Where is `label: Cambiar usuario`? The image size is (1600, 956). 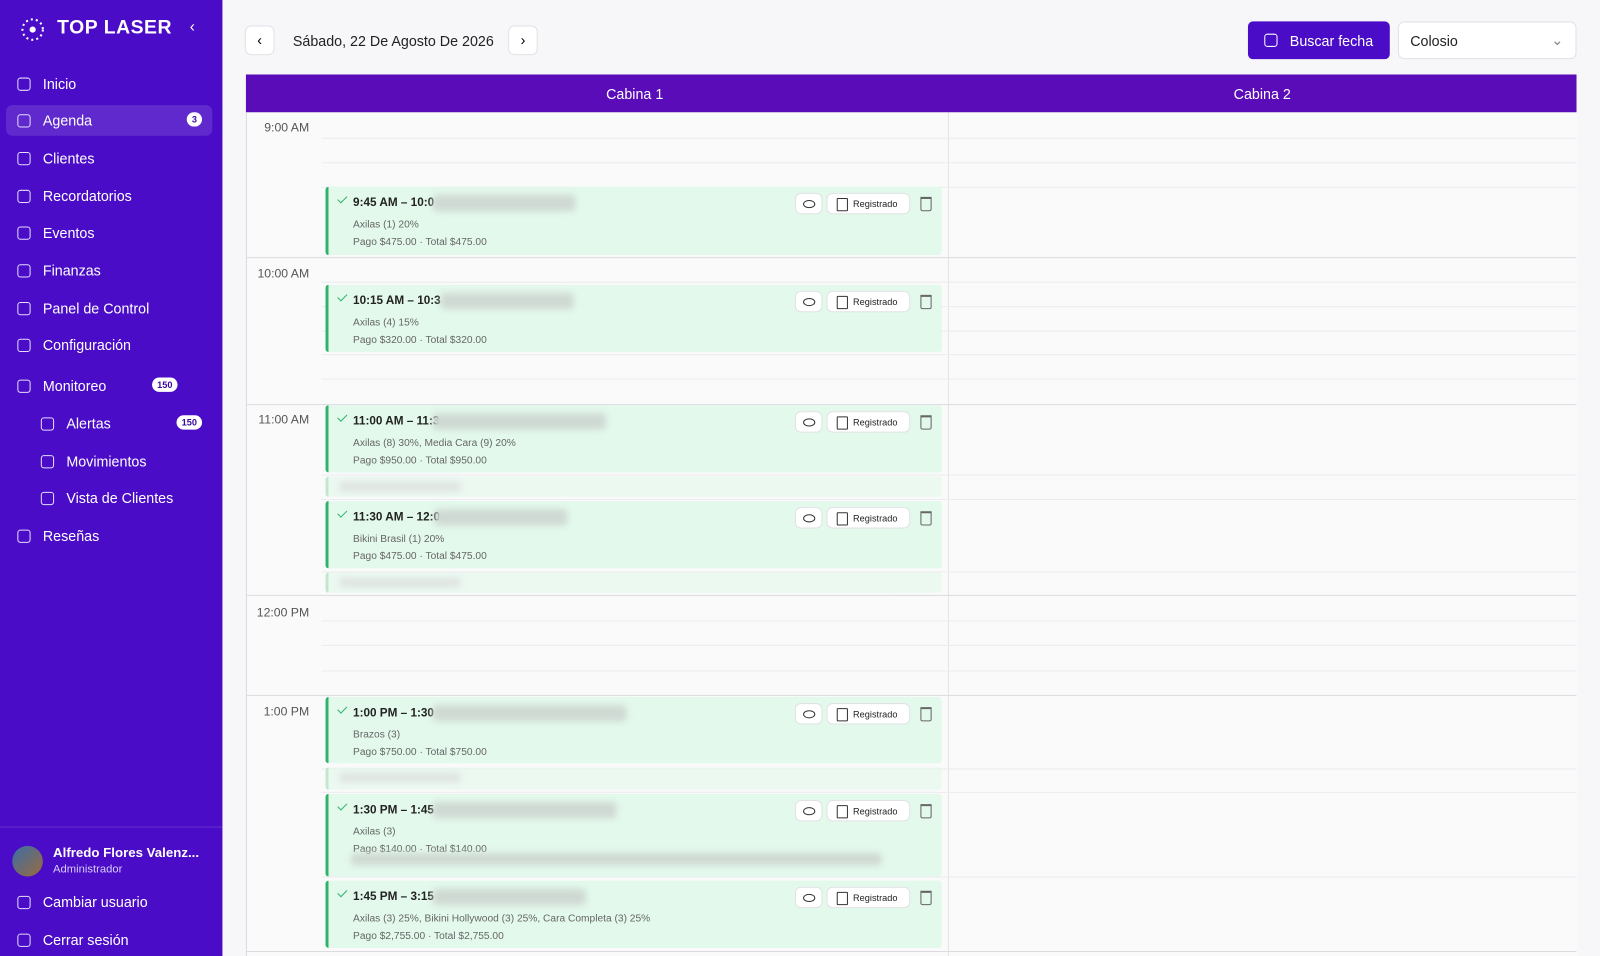
label: Cambiar usuario is located at coordinates (95, 902).